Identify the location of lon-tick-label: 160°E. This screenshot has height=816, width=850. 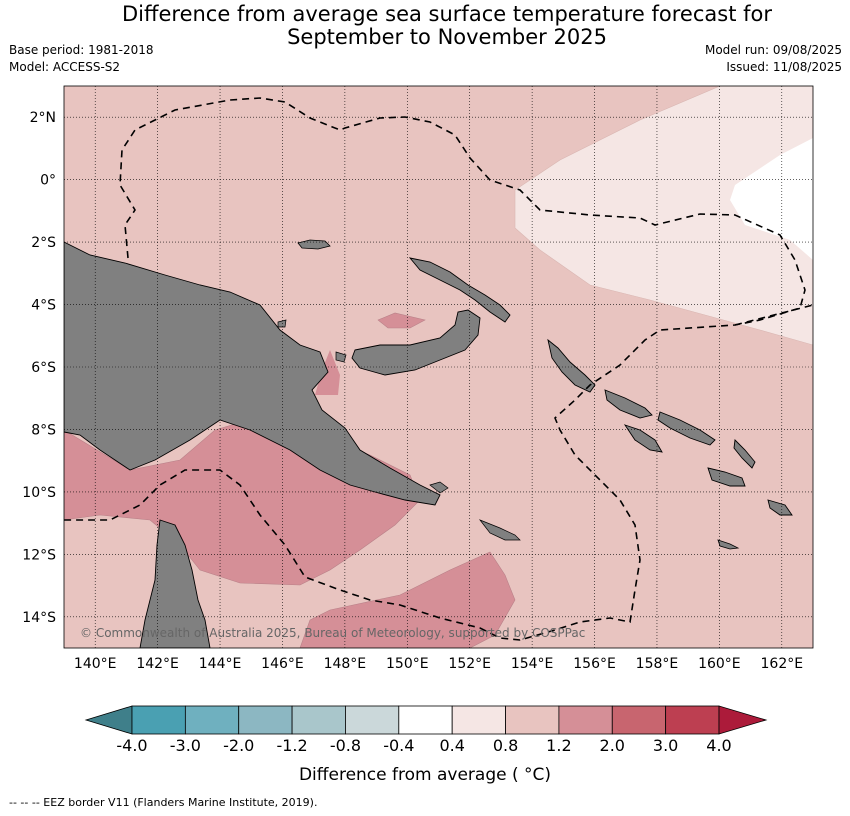
(719, 664).